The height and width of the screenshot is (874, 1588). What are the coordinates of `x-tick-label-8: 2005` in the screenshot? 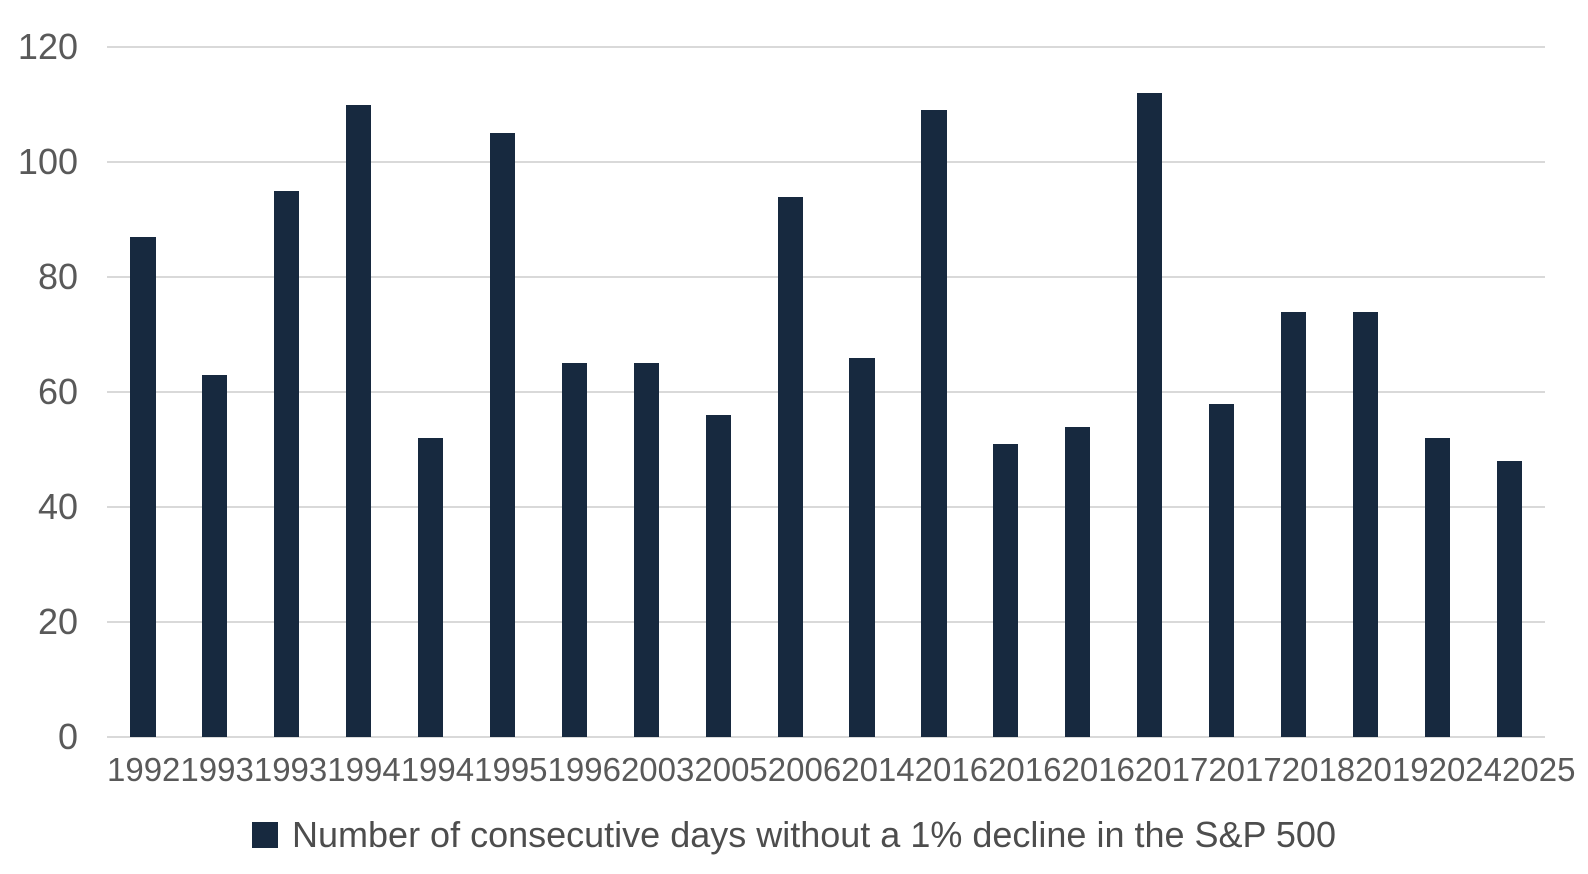 It's located at (731, 769).